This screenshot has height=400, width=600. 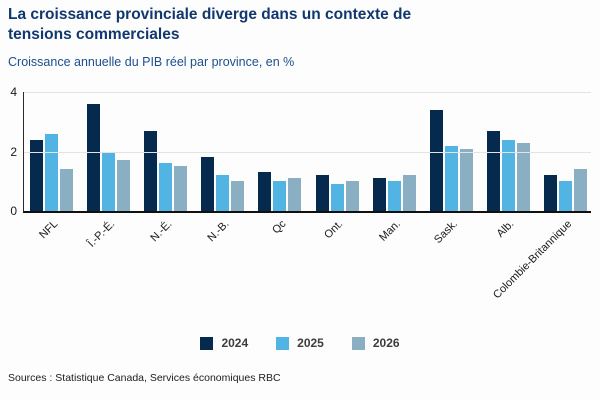 I want to click on legend-label: 2024, so click(x=235, y=343).